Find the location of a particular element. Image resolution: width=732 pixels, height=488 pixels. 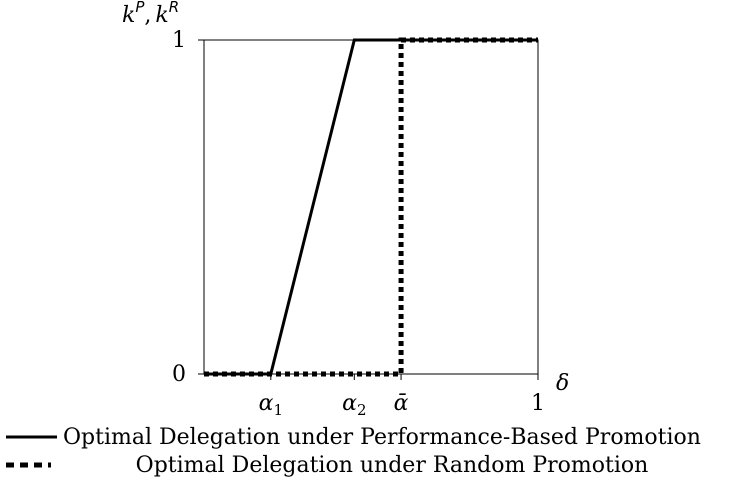

y-axis-label: kP, kR is located at coordinates (150, 14).